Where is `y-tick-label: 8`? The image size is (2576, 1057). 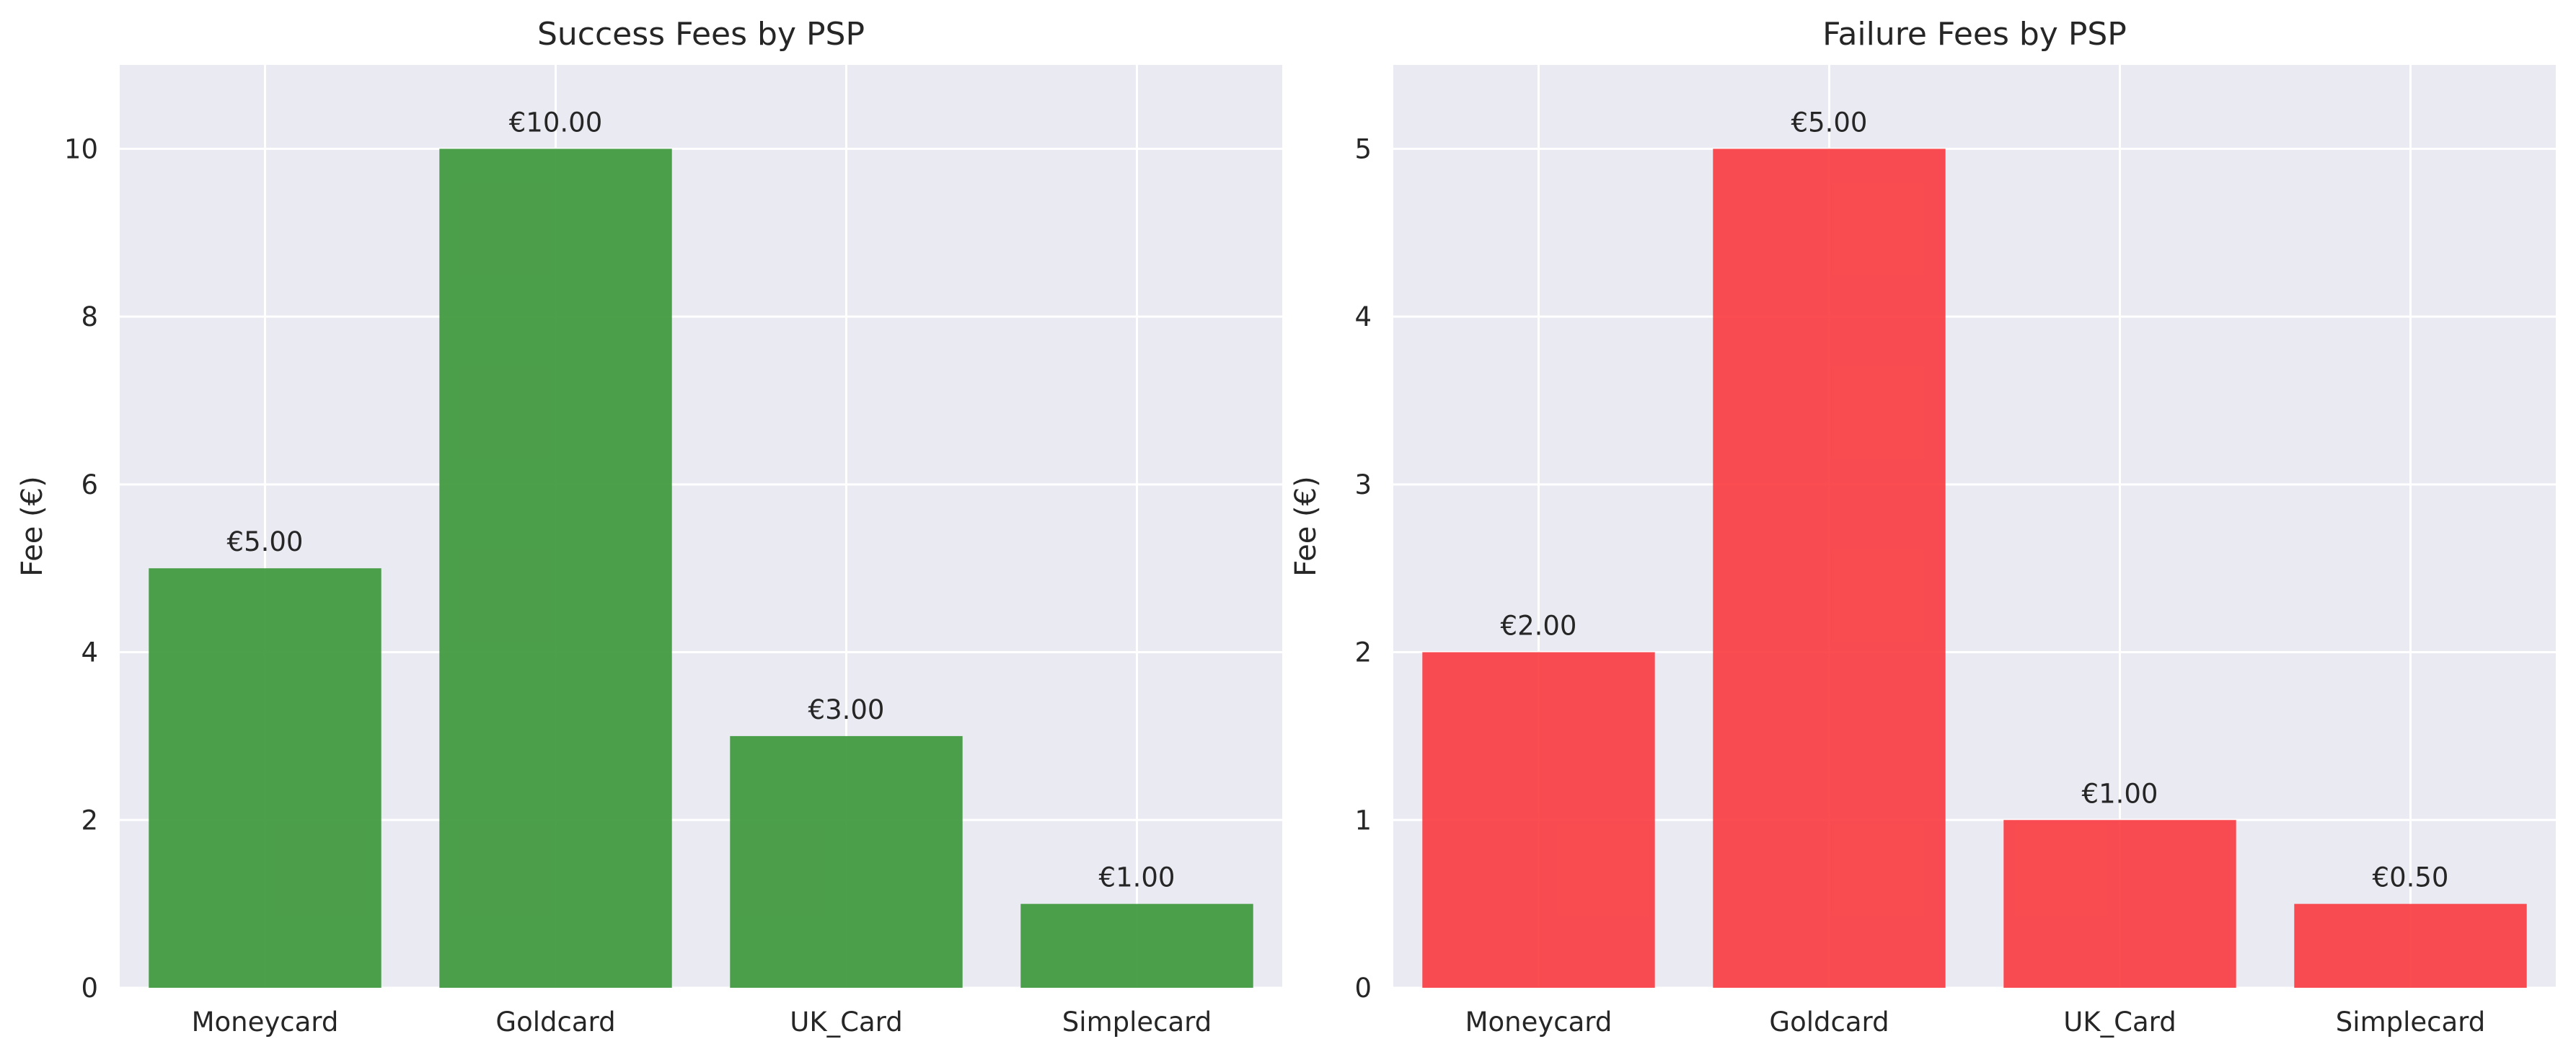 y-tick-label: 8 is located at coordinates (89, 317).